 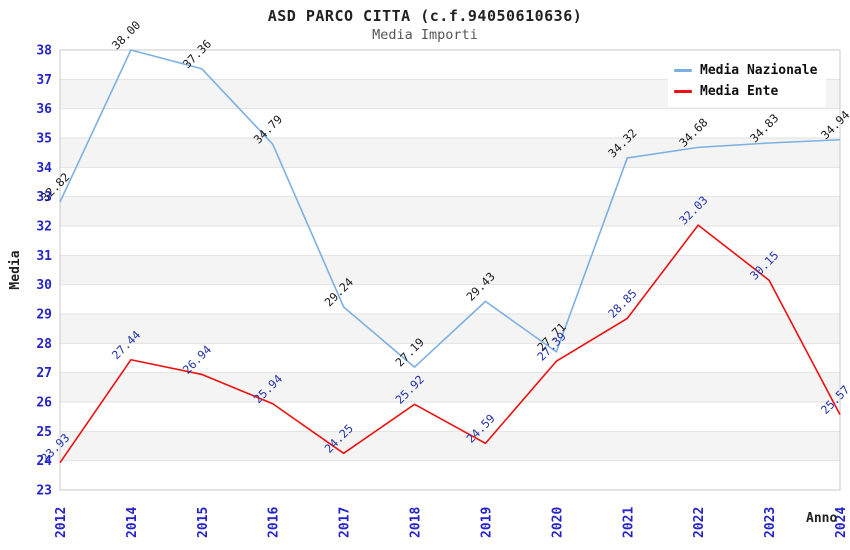 What do you see at coordinates (683, 91) in the screenshot?
I see `ente-line-swatch` at bounding box center [683, 91].